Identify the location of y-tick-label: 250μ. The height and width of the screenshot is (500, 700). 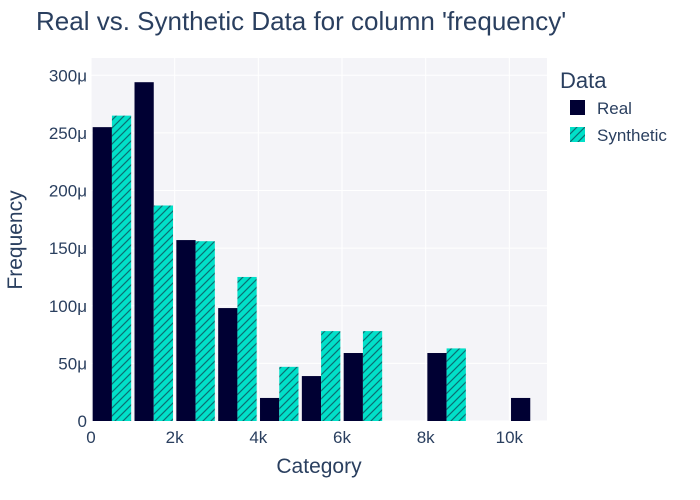
(68, 133).